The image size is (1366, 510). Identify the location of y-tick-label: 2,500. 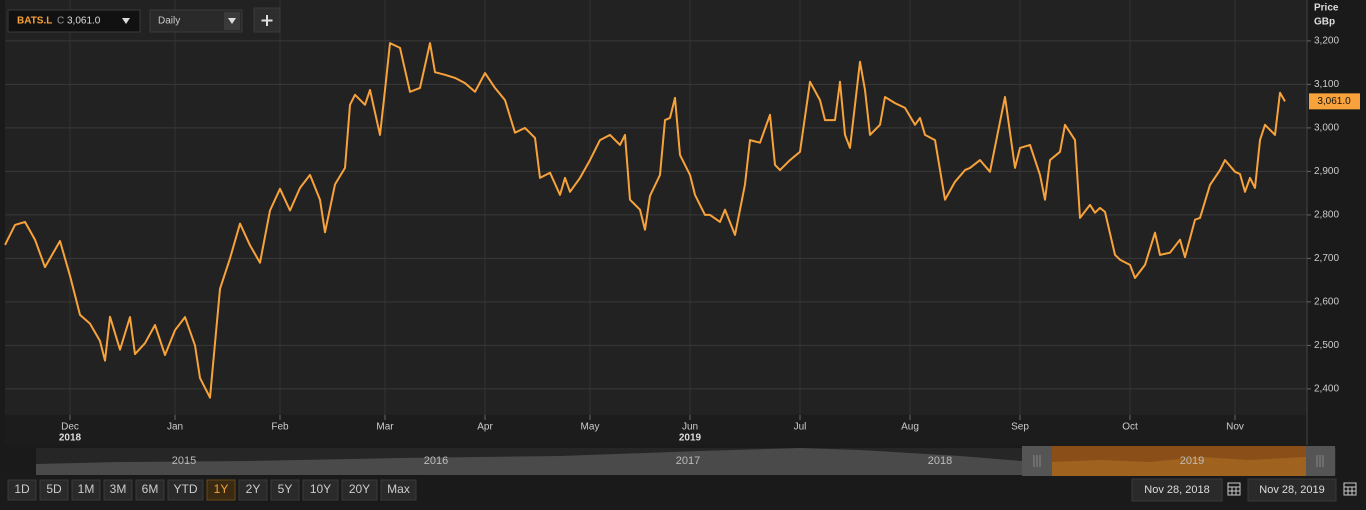
(1326, 345).